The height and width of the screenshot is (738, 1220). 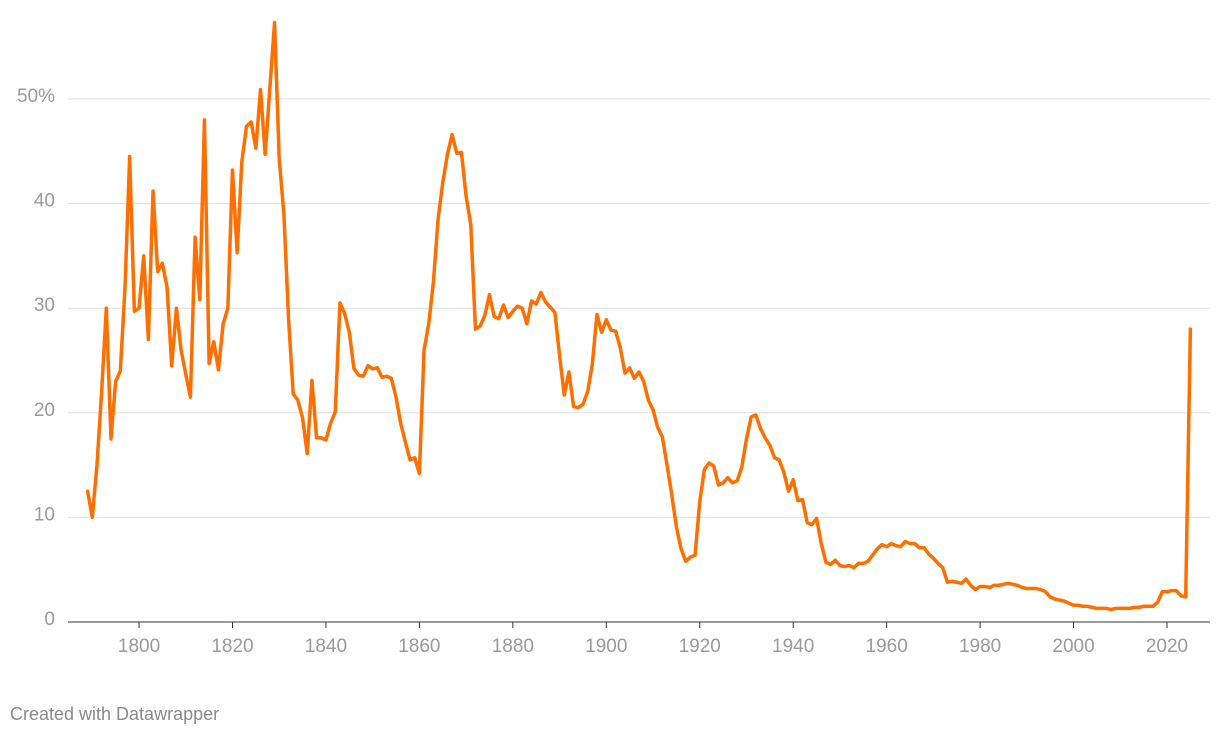 I want to click on x-tick-label: 1900, so click(x=606, y=646).